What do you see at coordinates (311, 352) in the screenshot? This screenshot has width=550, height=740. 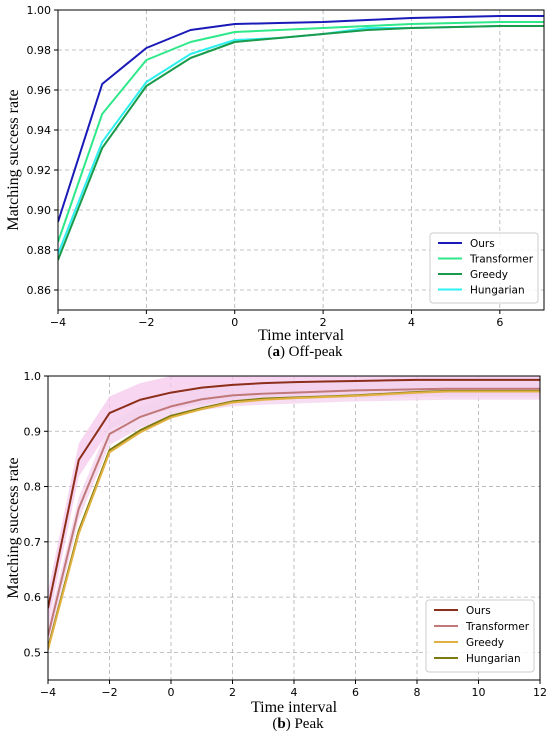 I see `caption-text: ) Off-peak` at bounding box center [311, 352].